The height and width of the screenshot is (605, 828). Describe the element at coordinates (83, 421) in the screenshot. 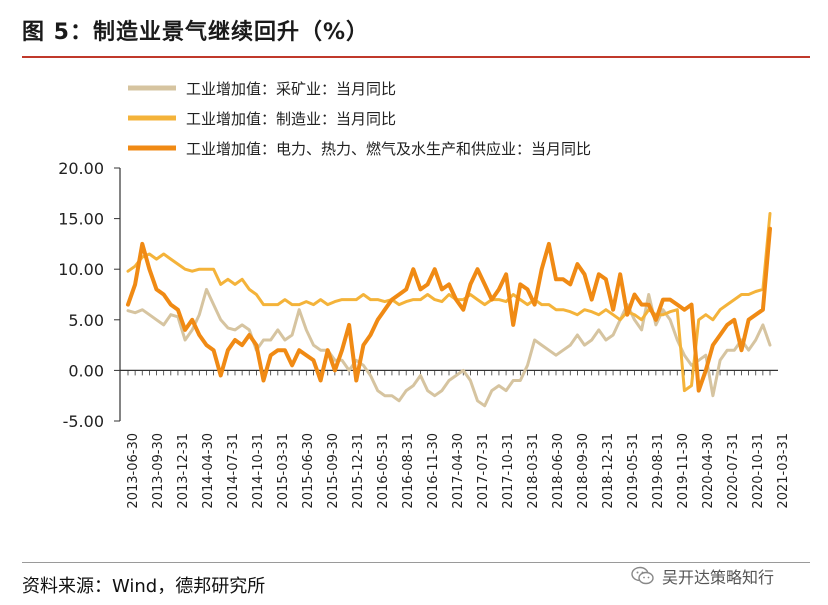

I see `y-tick-label: -5.00` at that location.